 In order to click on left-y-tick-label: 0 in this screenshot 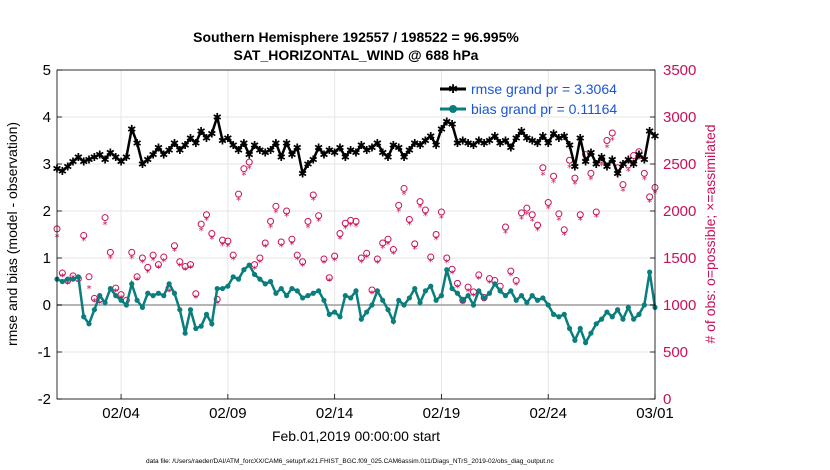, I will do `click(47, 305)`.